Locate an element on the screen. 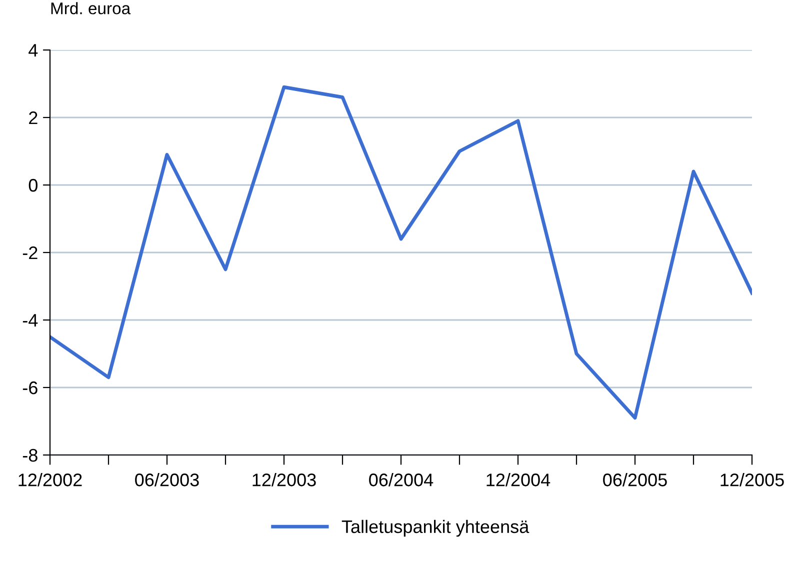 This screenshot has width=794, height=562. y-tick-label: 4 is located at coordinates (33, 50).